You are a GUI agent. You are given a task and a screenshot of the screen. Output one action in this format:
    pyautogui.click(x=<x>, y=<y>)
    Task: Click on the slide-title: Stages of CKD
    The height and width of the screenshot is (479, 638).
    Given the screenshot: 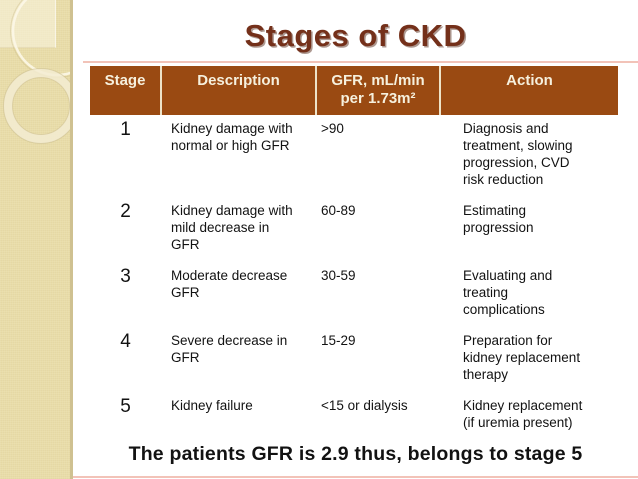 What is the action you would take?
    pyautogui.click(x=355, y=35)
    